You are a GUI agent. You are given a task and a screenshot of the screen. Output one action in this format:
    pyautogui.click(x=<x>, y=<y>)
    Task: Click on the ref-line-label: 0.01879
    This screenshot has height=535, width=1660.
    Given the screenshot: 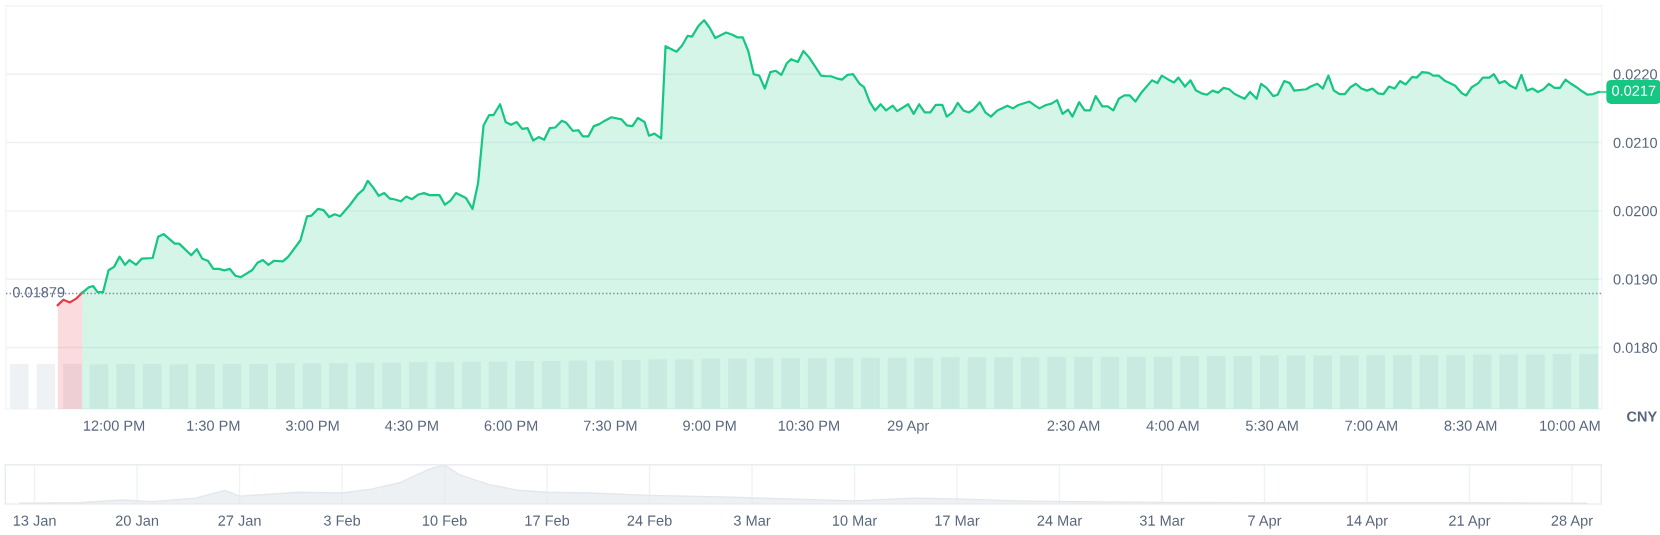 What is the action you would take?
    pyautogui.click(x=38, y=292)
    